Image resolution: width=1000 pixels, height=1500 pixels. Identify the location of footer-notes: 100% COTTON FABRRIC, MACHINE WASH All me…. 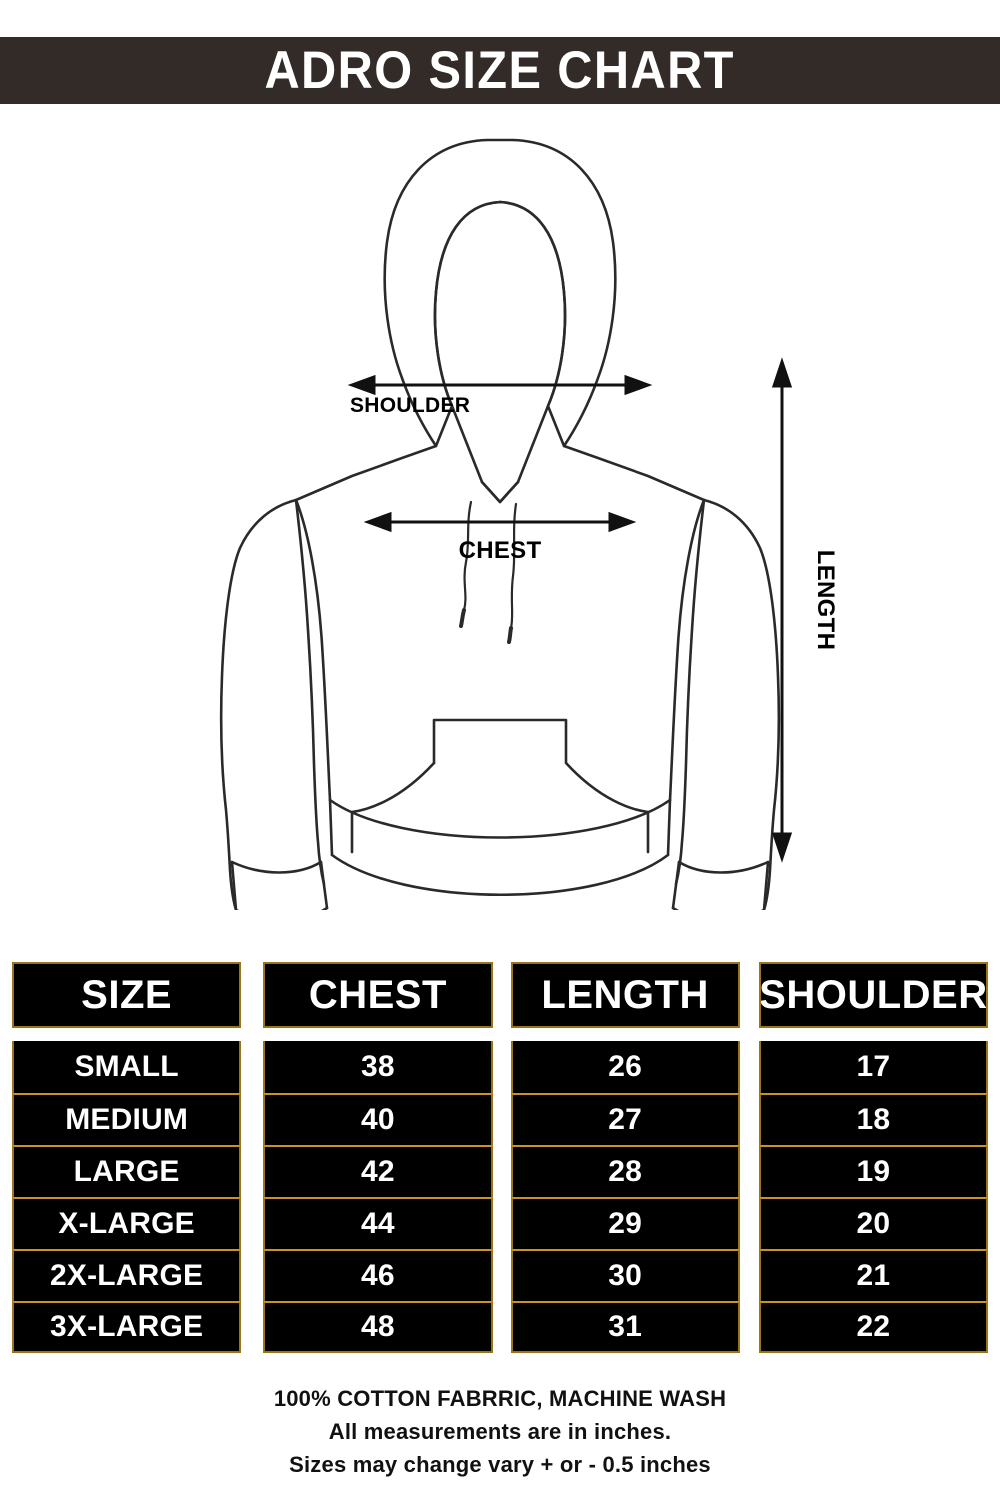
(500, 1431).